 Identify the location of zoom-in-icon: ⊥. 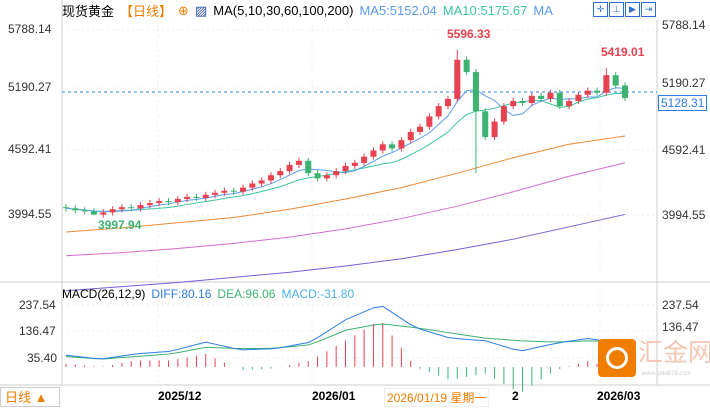
(616, 9).